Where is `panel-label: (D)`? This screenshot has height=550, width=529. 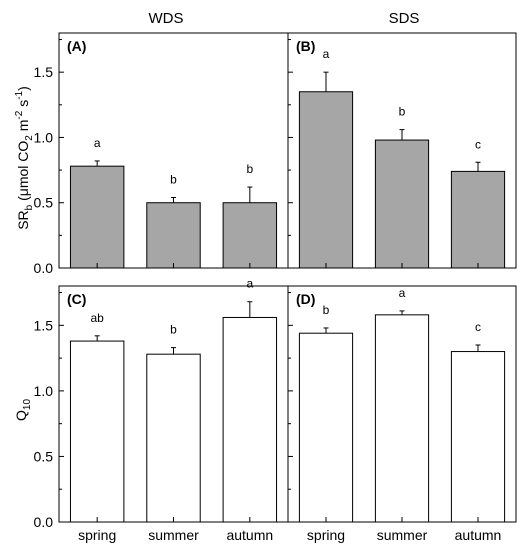 panel-label: (D) is located at coordinates (305, 299).